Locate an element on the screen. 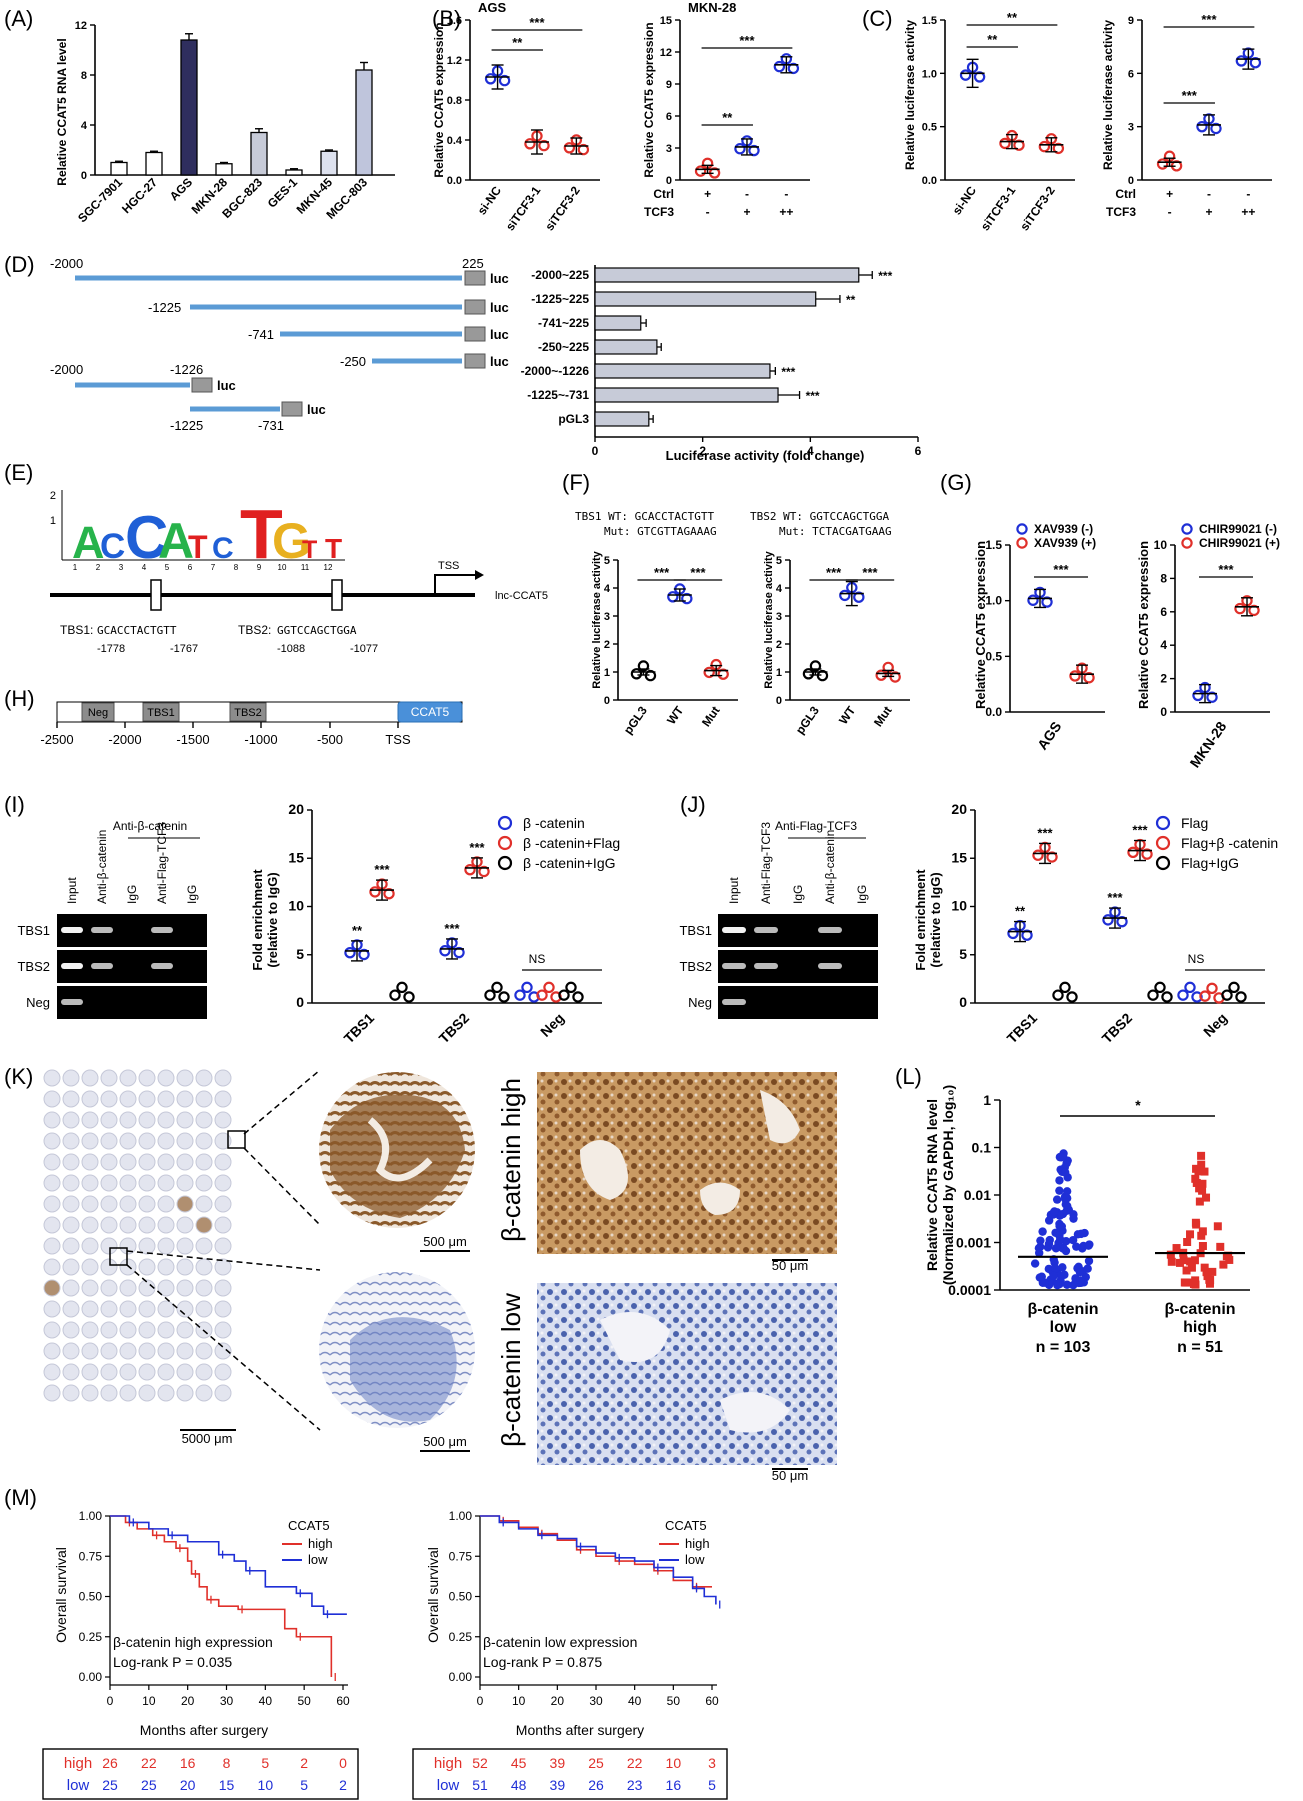 This screenshot has height=1801, width=1303. f-tbs2-mut: Mut: TCTACGATGAAG is located at coordinates (835, 531).